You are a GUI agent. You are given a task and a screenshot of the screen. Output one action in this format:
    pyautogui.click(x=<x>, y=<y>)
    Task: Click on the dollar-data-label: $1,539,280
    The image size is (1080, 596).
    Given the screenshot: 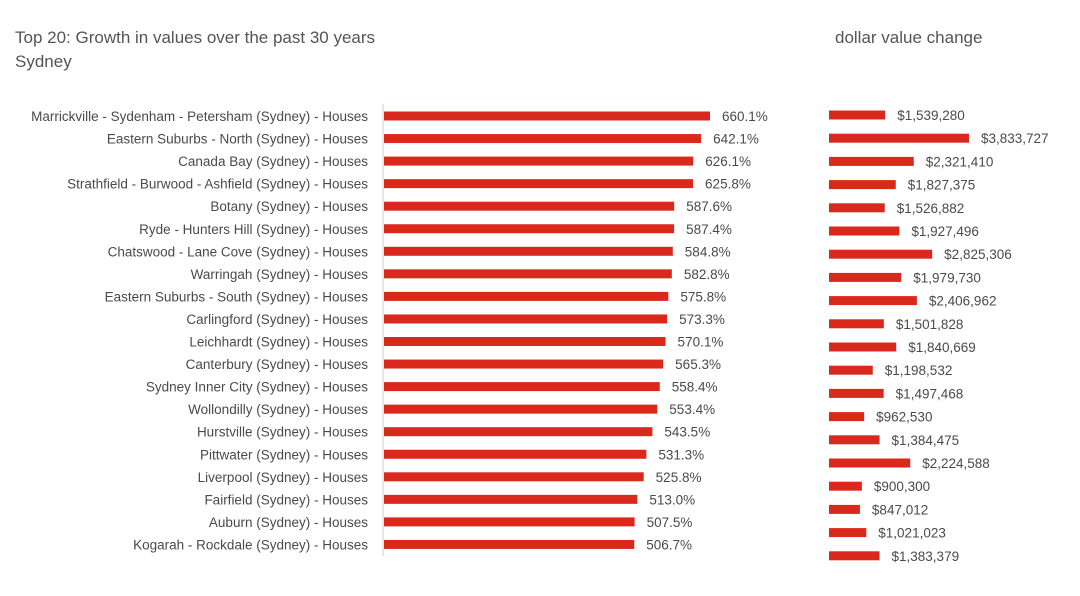 What is the action you would take?
    pyautogui.click(x=931, y=115)
    